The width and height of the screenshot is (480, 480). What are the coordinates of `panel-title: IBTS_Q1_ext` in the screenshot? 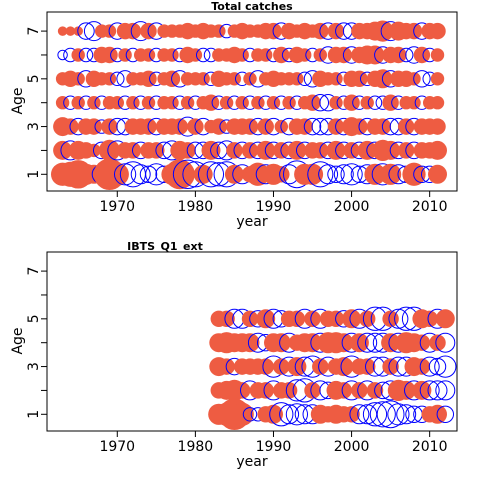 It's located at (165, 246).